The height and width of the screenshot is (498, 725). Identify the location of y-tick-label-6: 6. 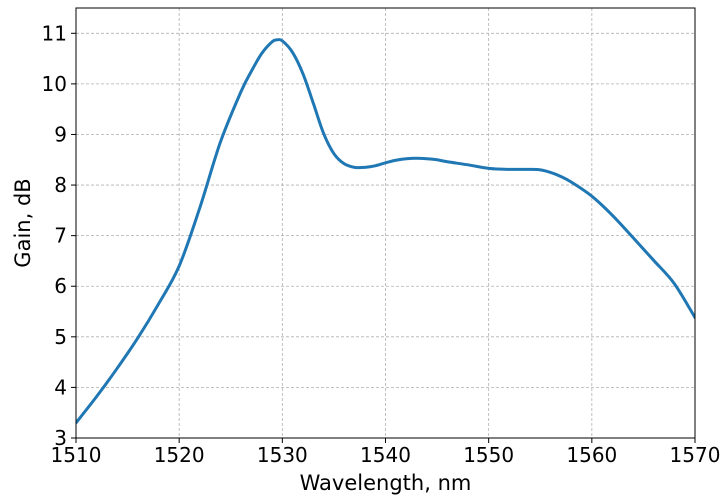
(60, 286).